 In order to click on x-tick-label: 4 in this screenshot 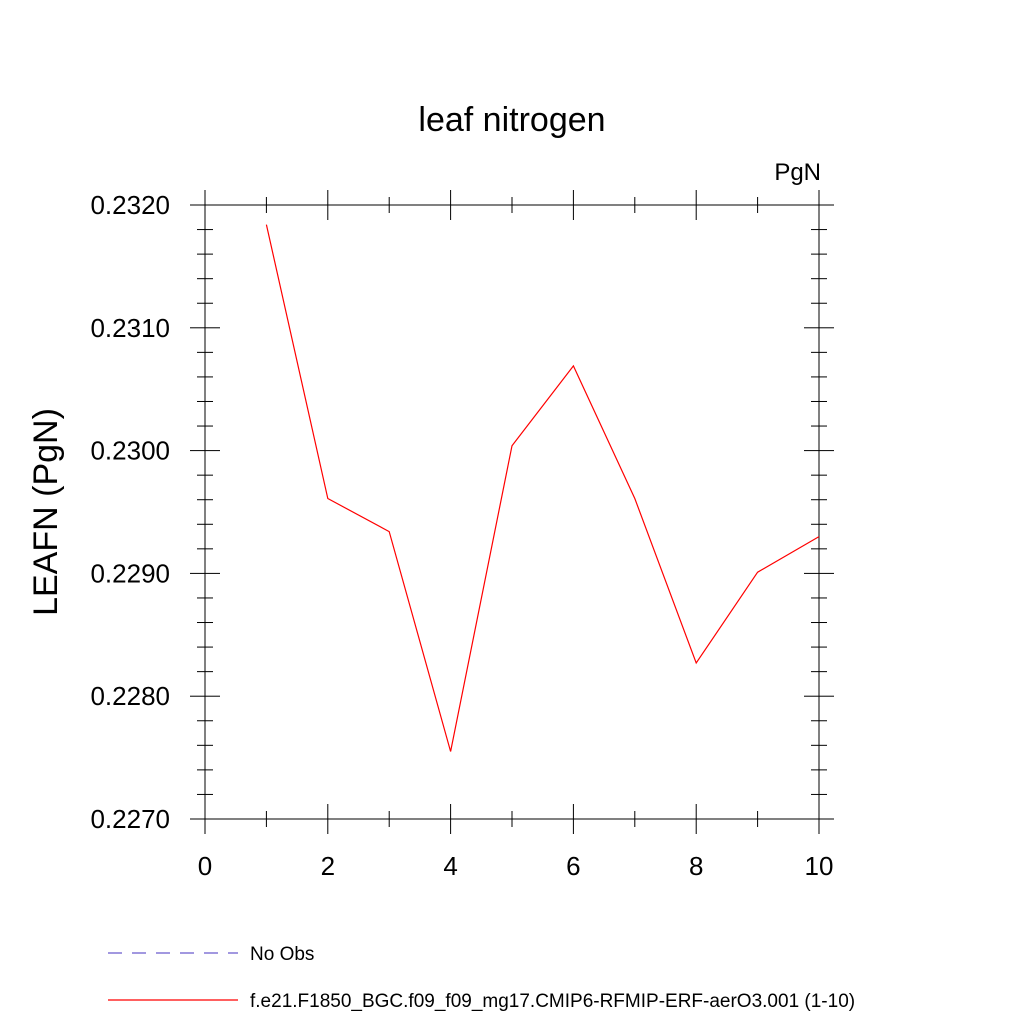, I will do `click(450, 866)`.